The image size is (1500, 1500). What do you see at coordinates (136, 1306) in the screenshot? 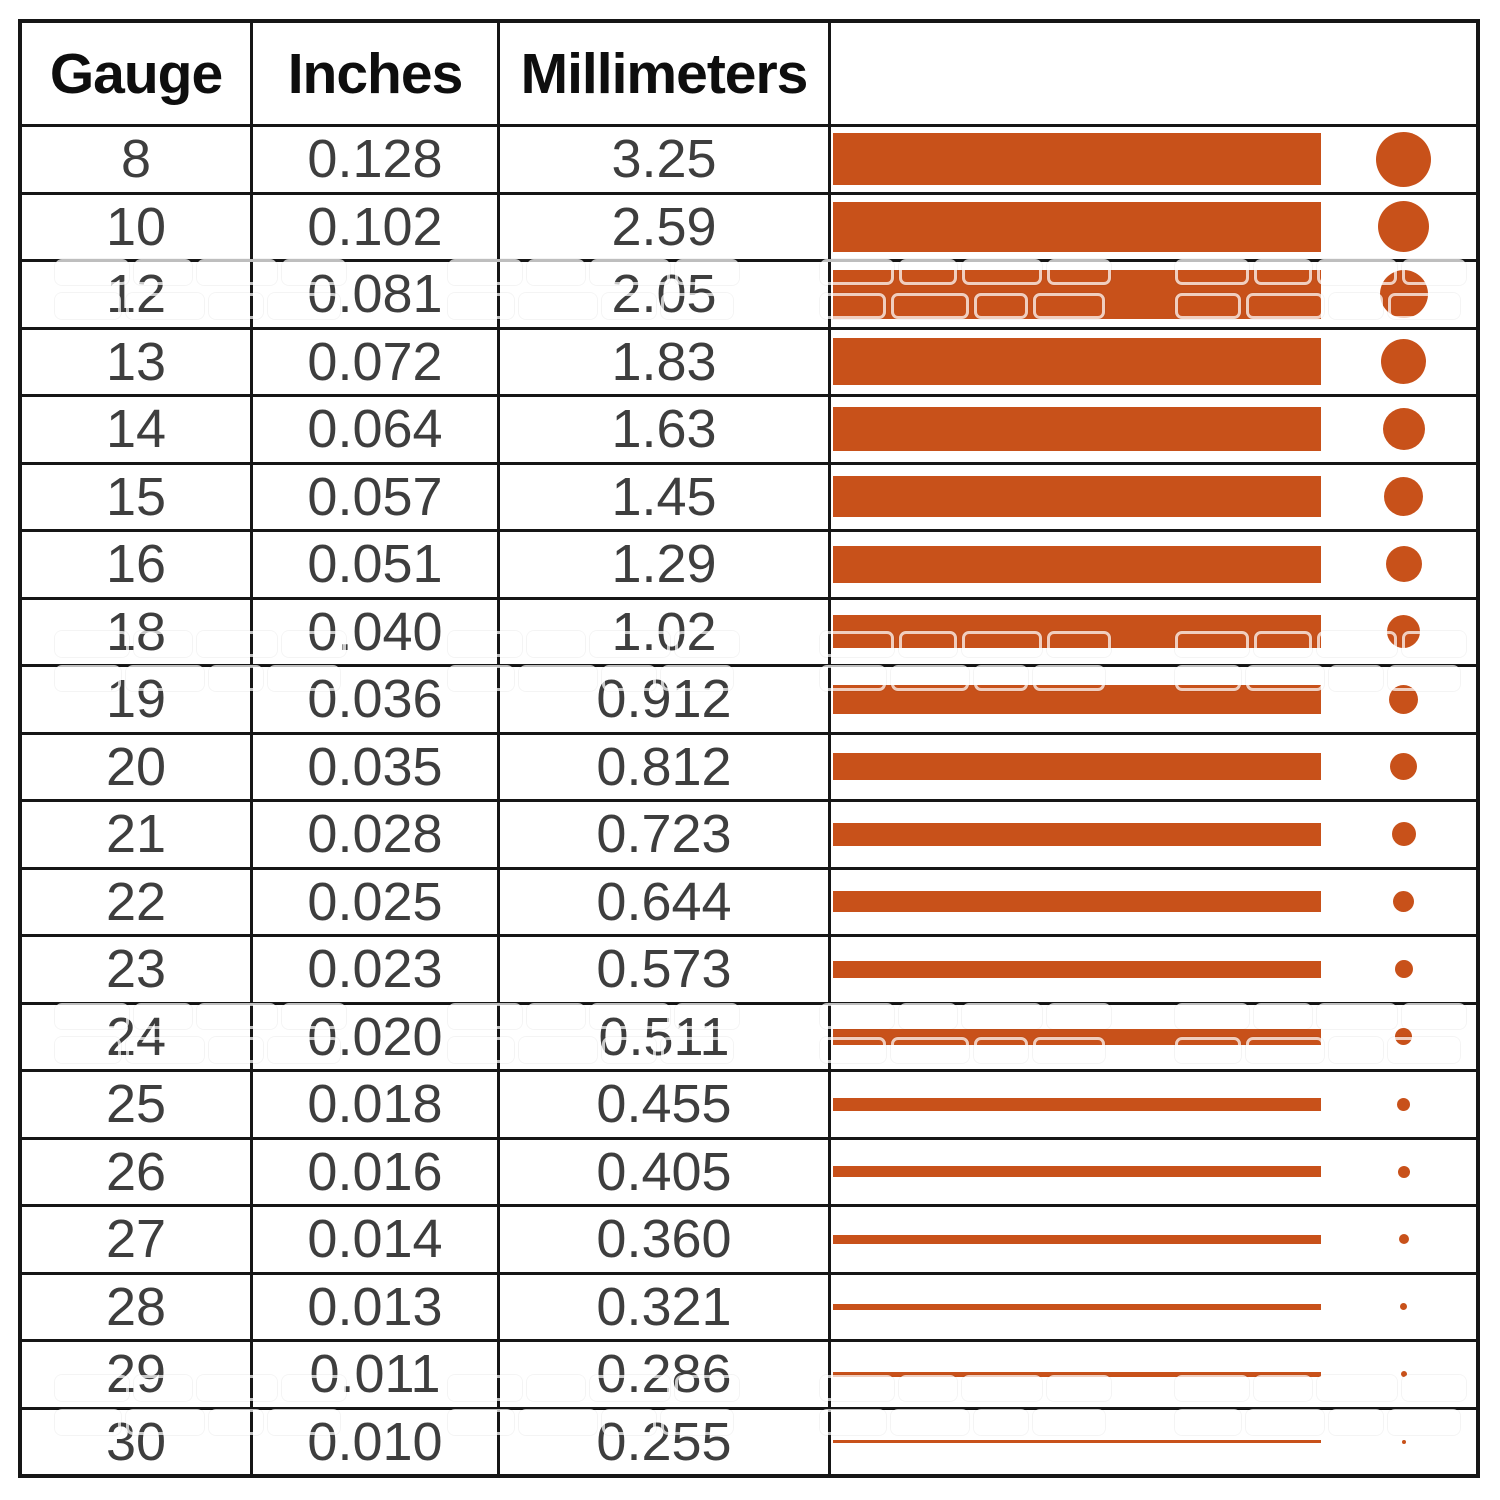
I see `gauge-cell: 28` at bounding box center [136, 1306].